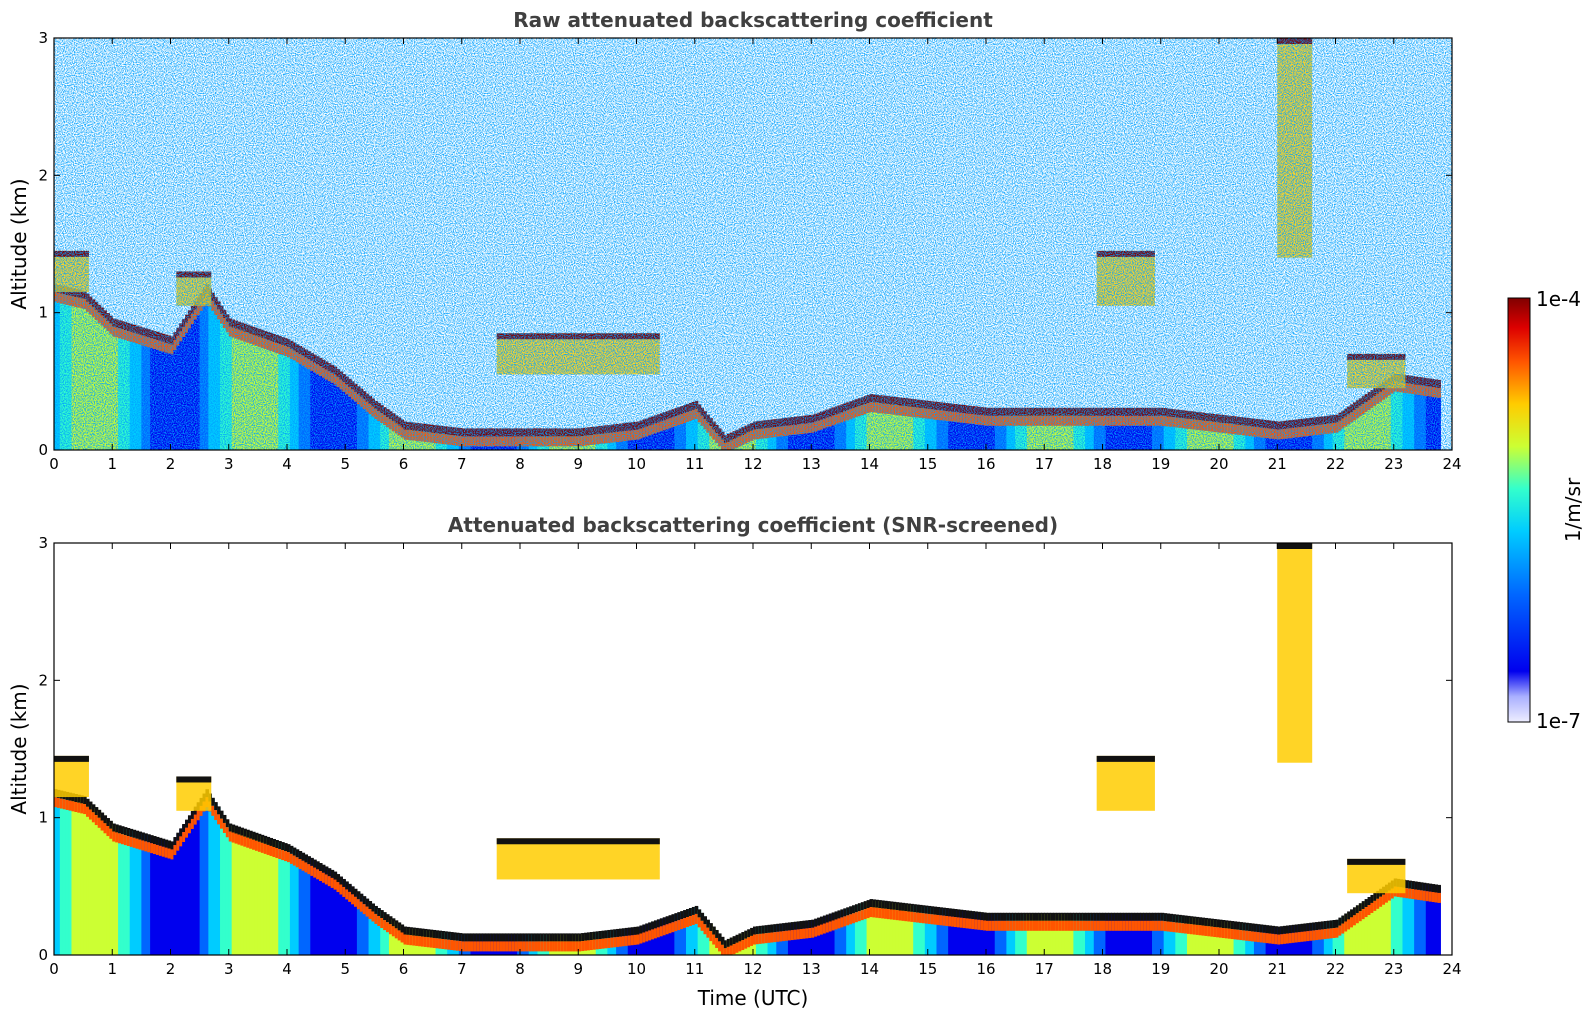  Describe the element at coordinates (345, 969) in the screenshot. I see `x-tick-label: 5` at that location.